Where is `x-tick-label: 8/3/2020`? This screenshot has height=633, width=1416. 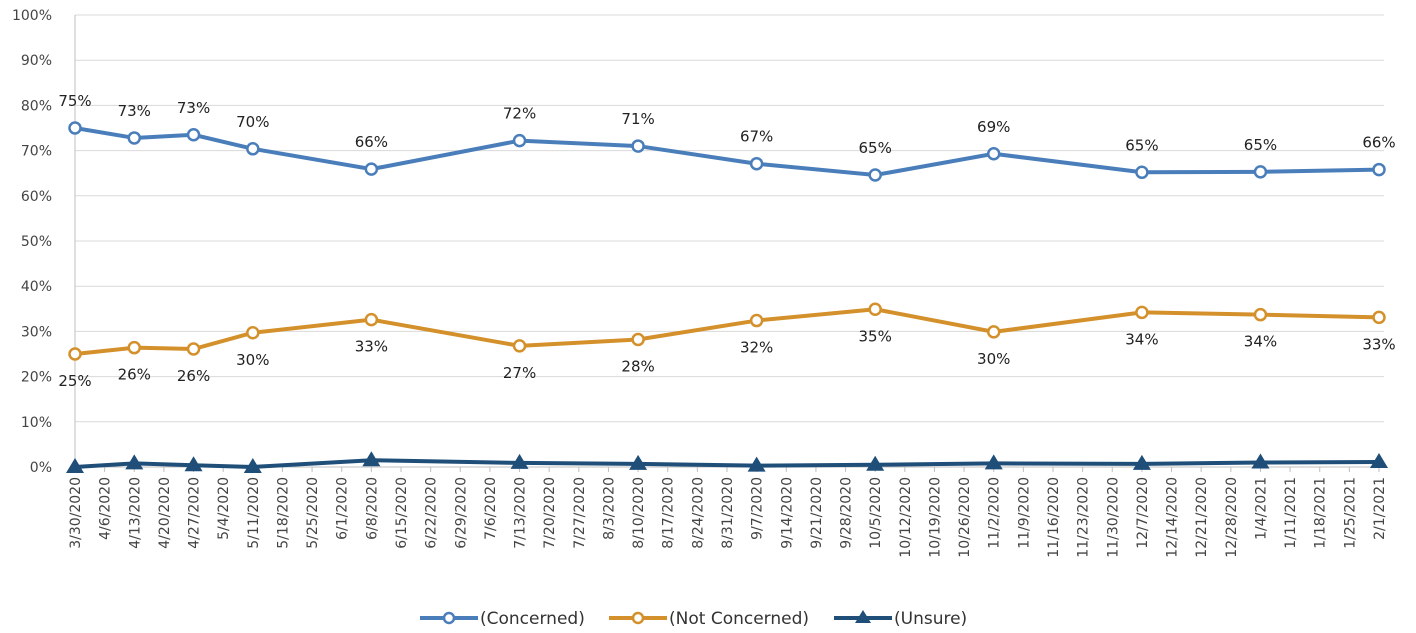
x-tick-label: 8/3/2020 is located at coordinates (609, 508).